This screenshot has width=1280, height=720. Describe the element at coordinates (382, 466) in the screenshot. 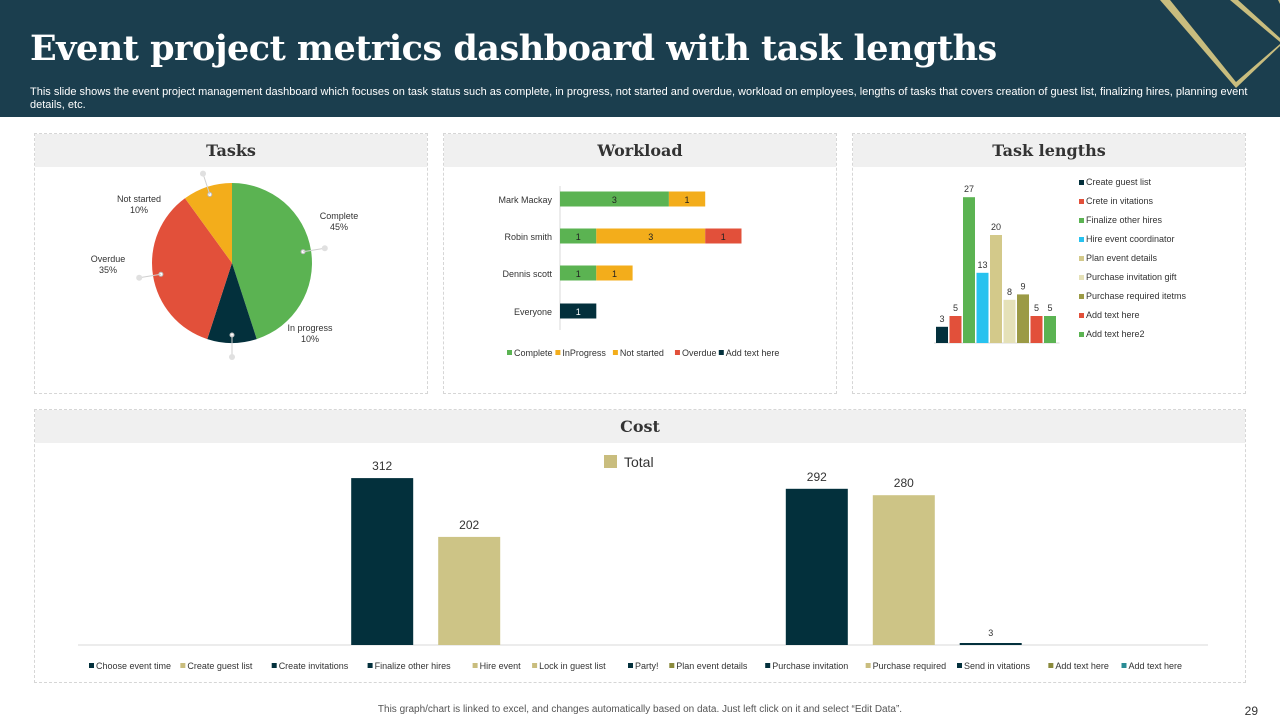

I see `cost-value-label: 312` at that location.